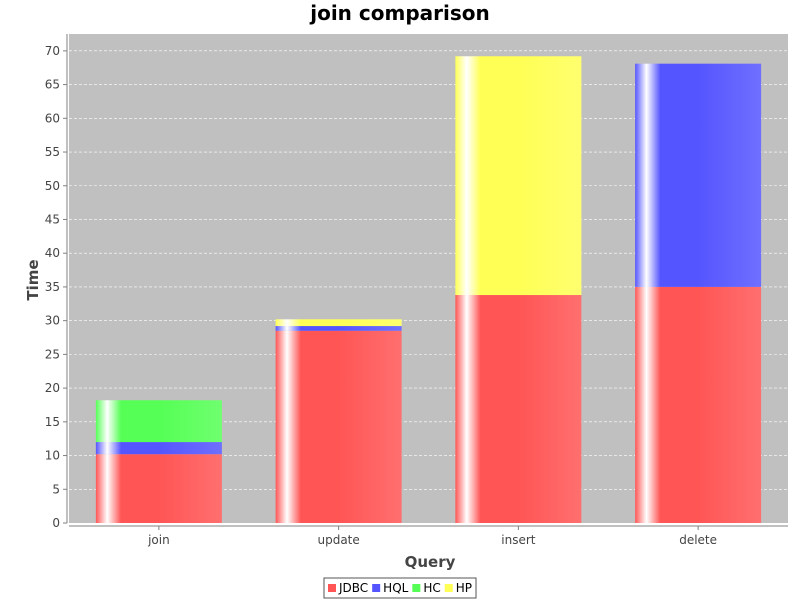  What do you see at coordinates (416, 588) in the screenshot?
I see `legend-swatch-hc` at bounding box center [416, 588].